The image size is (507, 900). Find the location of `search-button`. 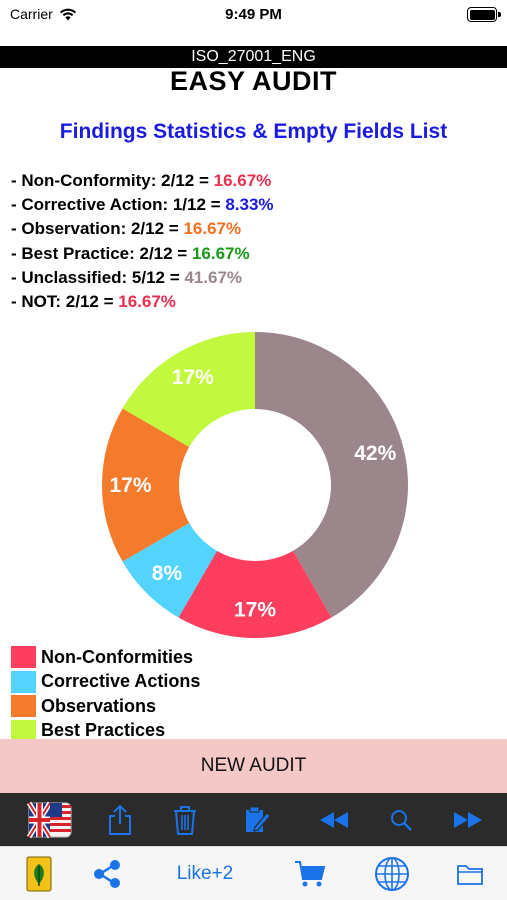

search-button is located at coordinates (401, 819).